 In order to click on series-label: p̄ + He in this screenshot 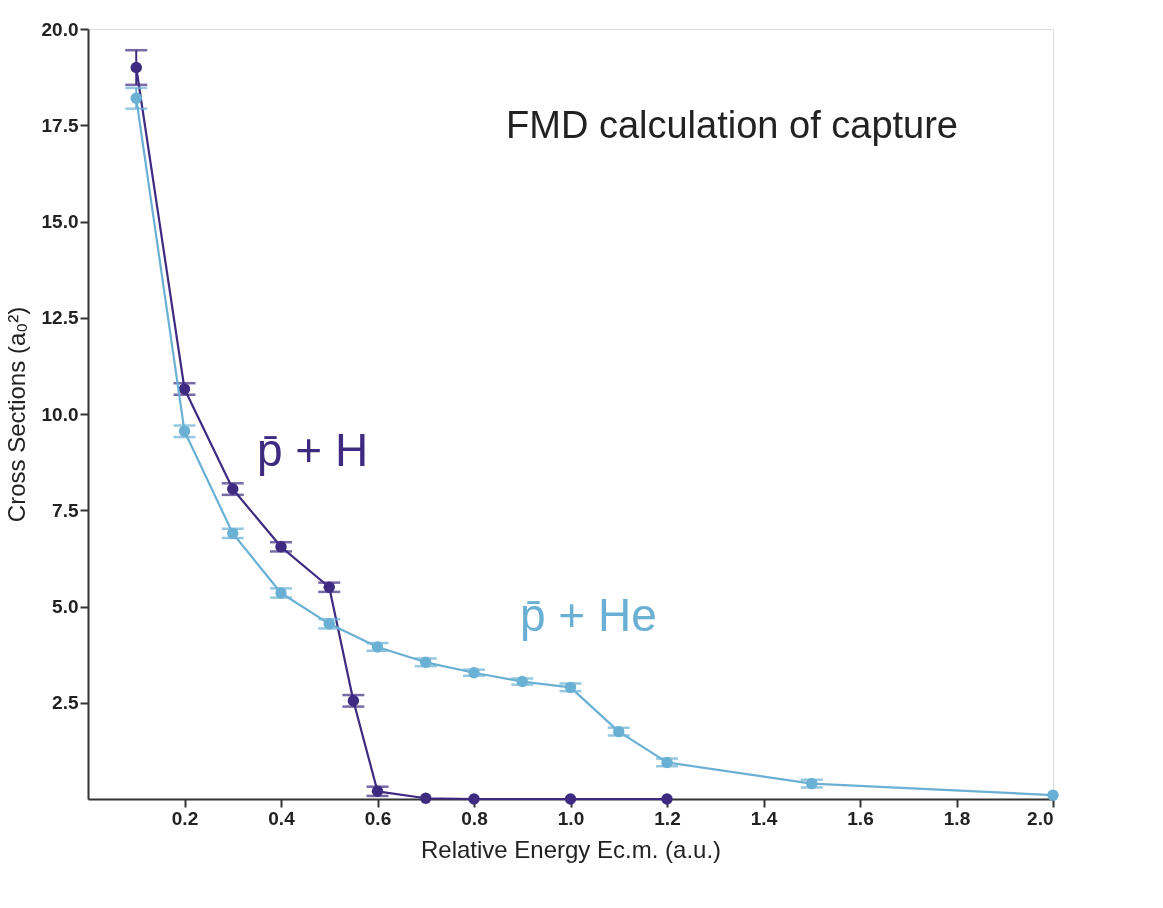, I will do `click(588, 615)`.